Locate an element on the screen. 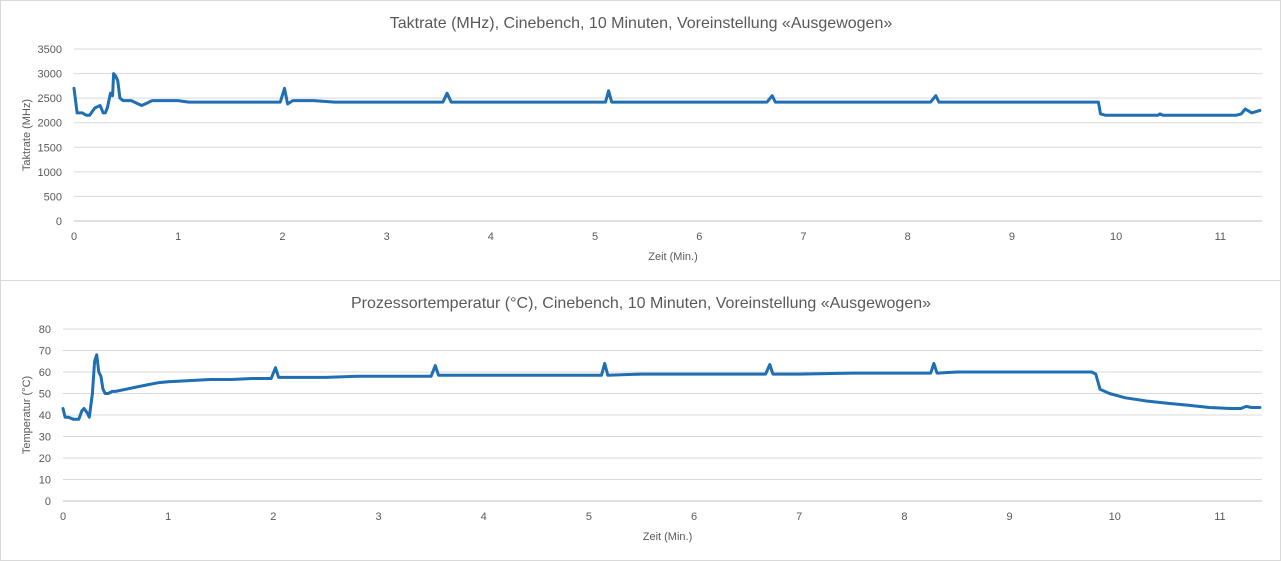  clock-y-tick-label: 3500 is located at coordinates (50, 50).